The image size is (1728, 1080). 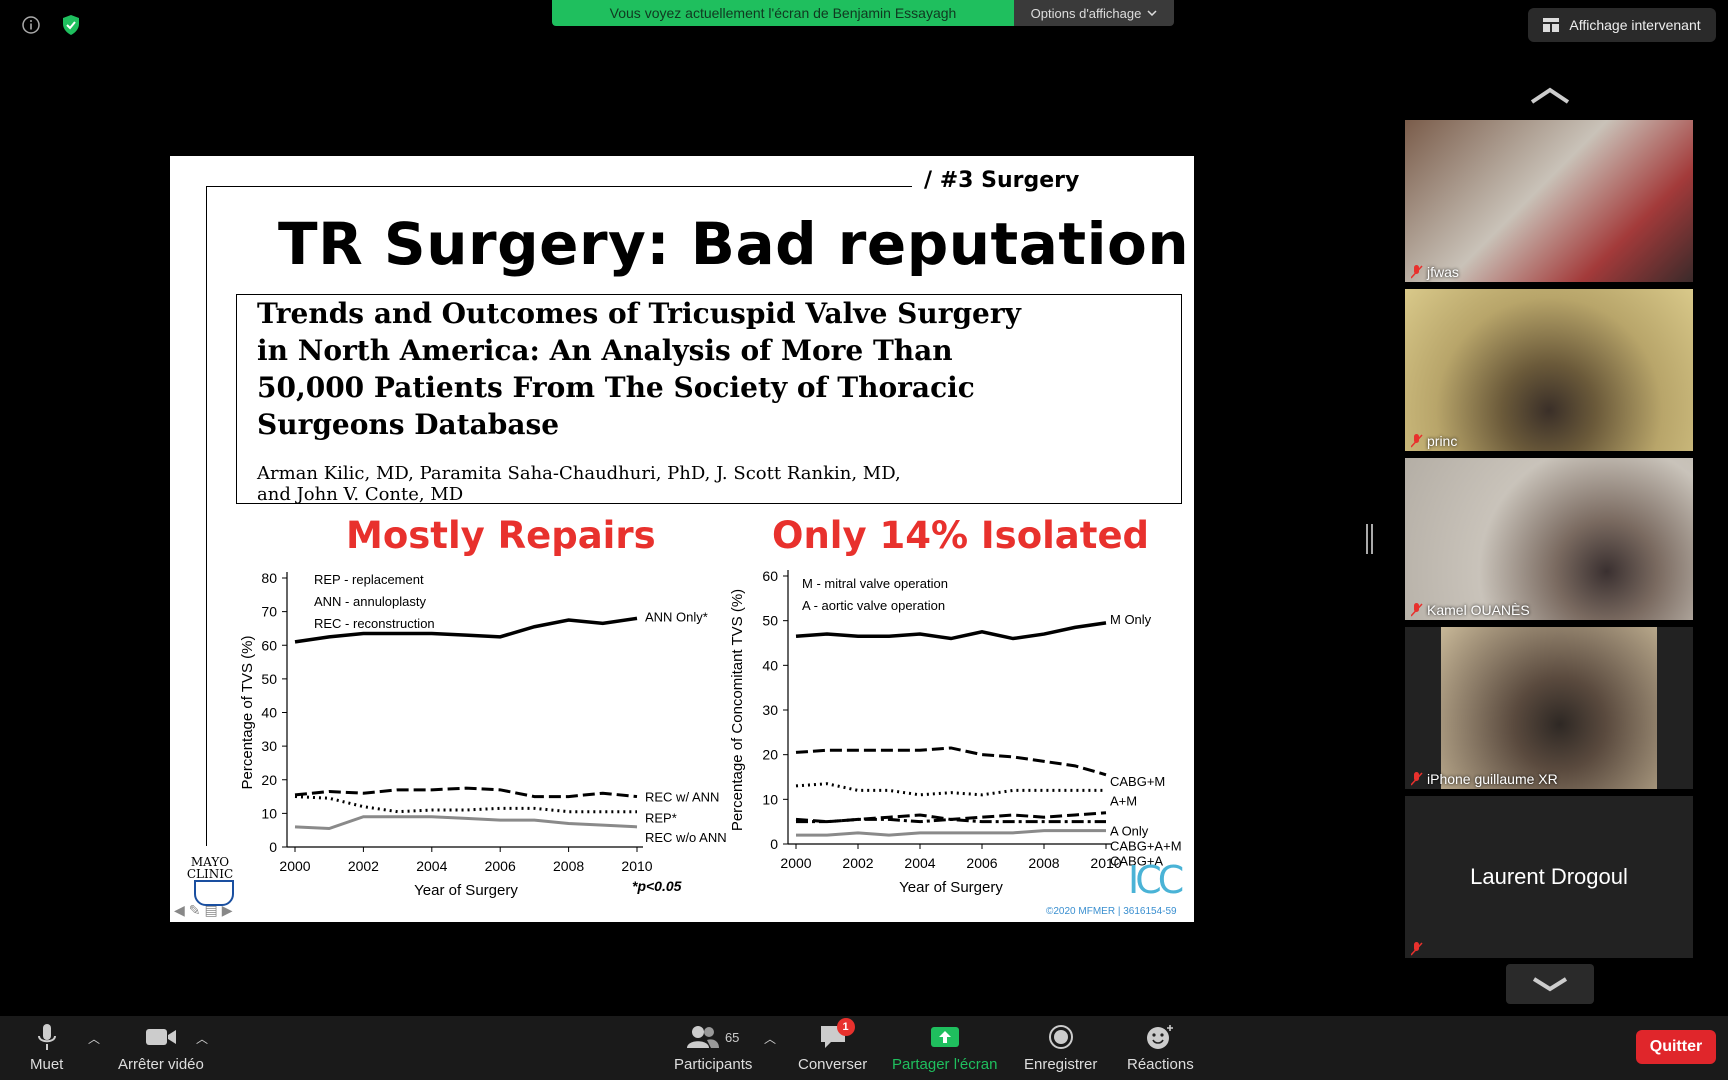 I want to click on legend-text: REC - reconstruction, so click(x=374, y=623).